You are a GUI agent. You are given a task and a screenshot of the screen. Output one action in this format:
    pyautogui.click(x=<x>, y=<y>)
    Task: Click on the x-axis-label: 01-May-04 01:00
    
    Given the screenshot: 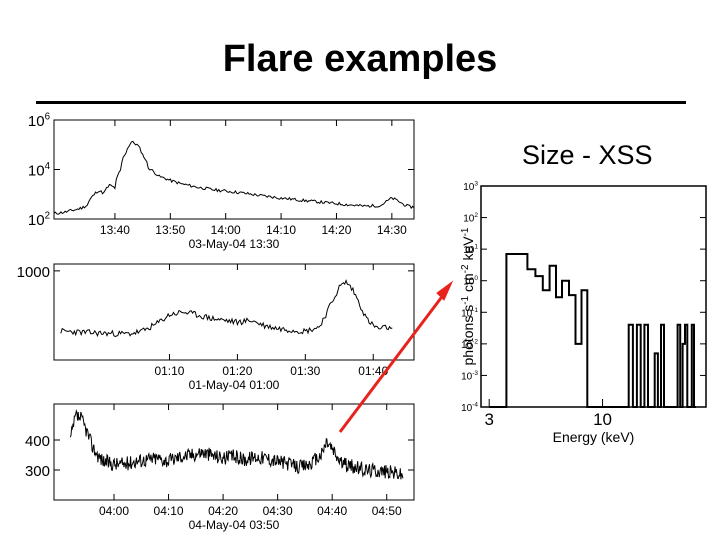 What is the action you would take?
    pyautogui.click(x=234, y=385)
    